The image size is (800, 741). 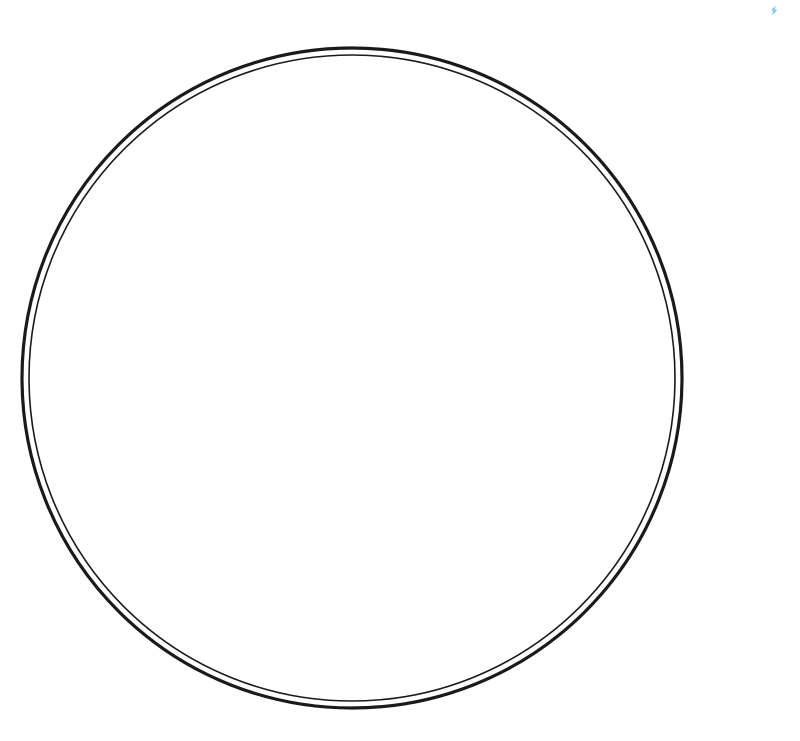 I want to click on snapgene-logo-icon, so click(x=774, y=10).